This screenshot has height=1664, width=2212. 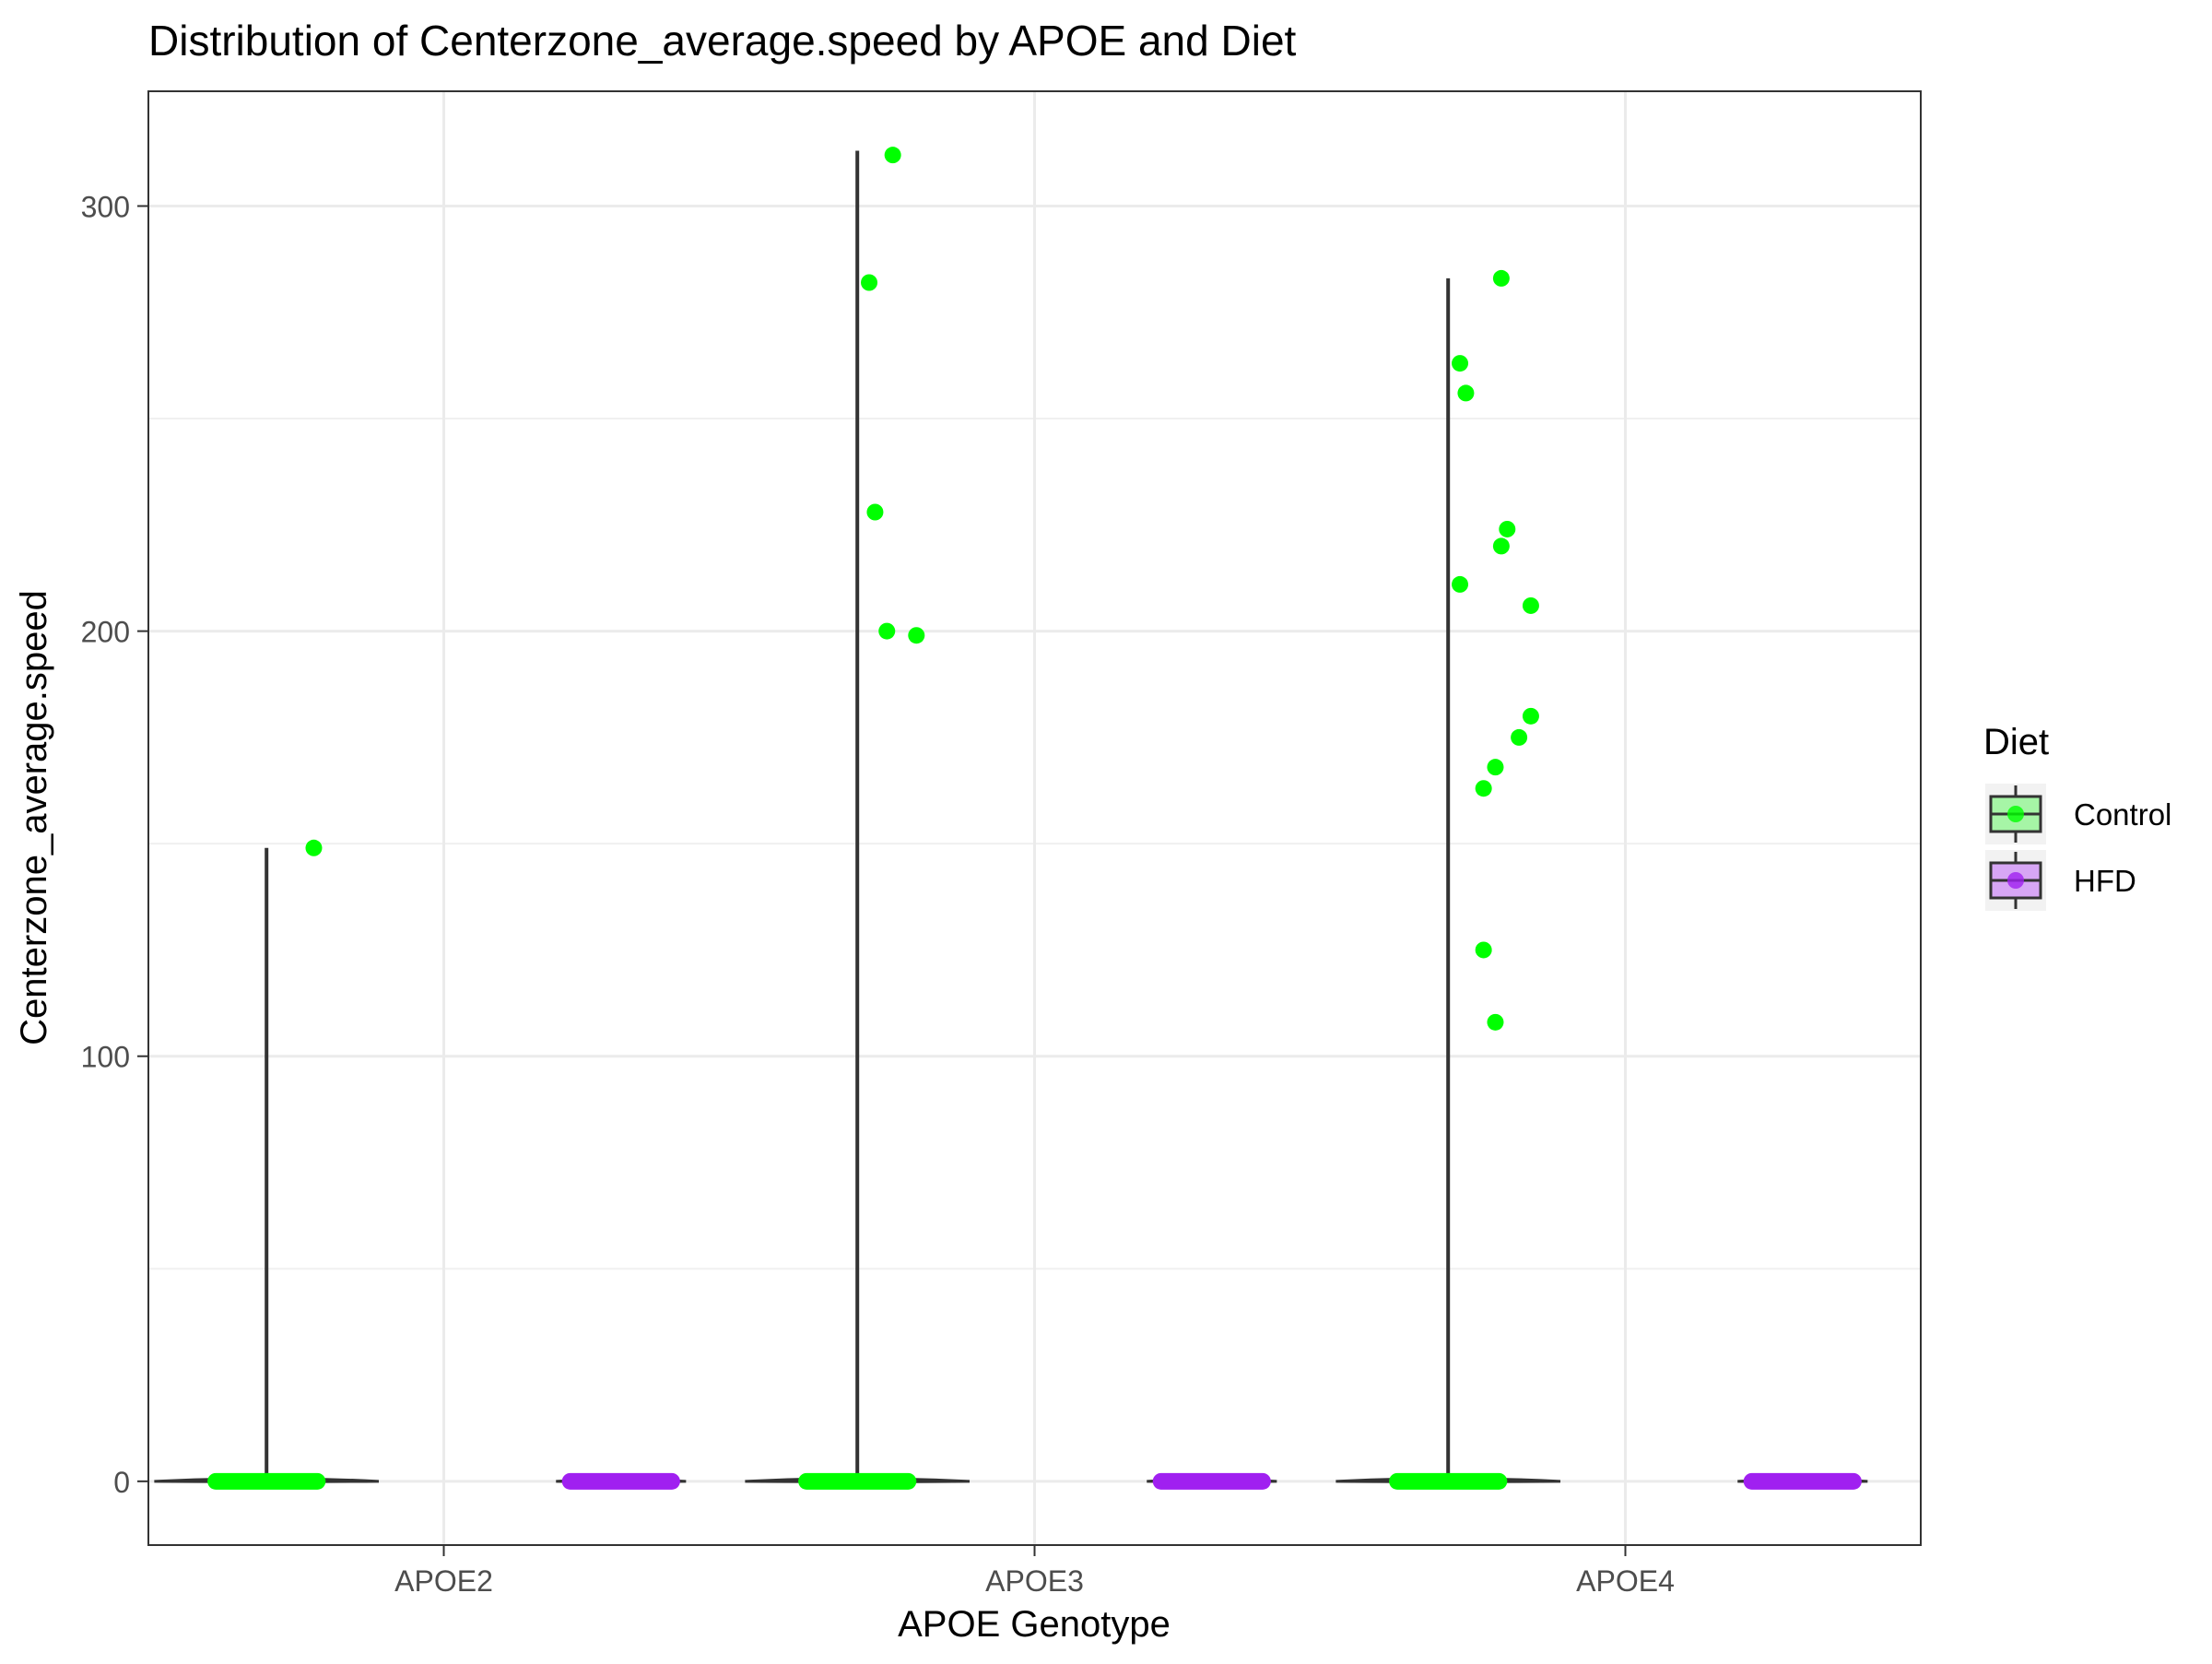 I want to click on legend-label-control: Control, so click(x=2122, y=814).